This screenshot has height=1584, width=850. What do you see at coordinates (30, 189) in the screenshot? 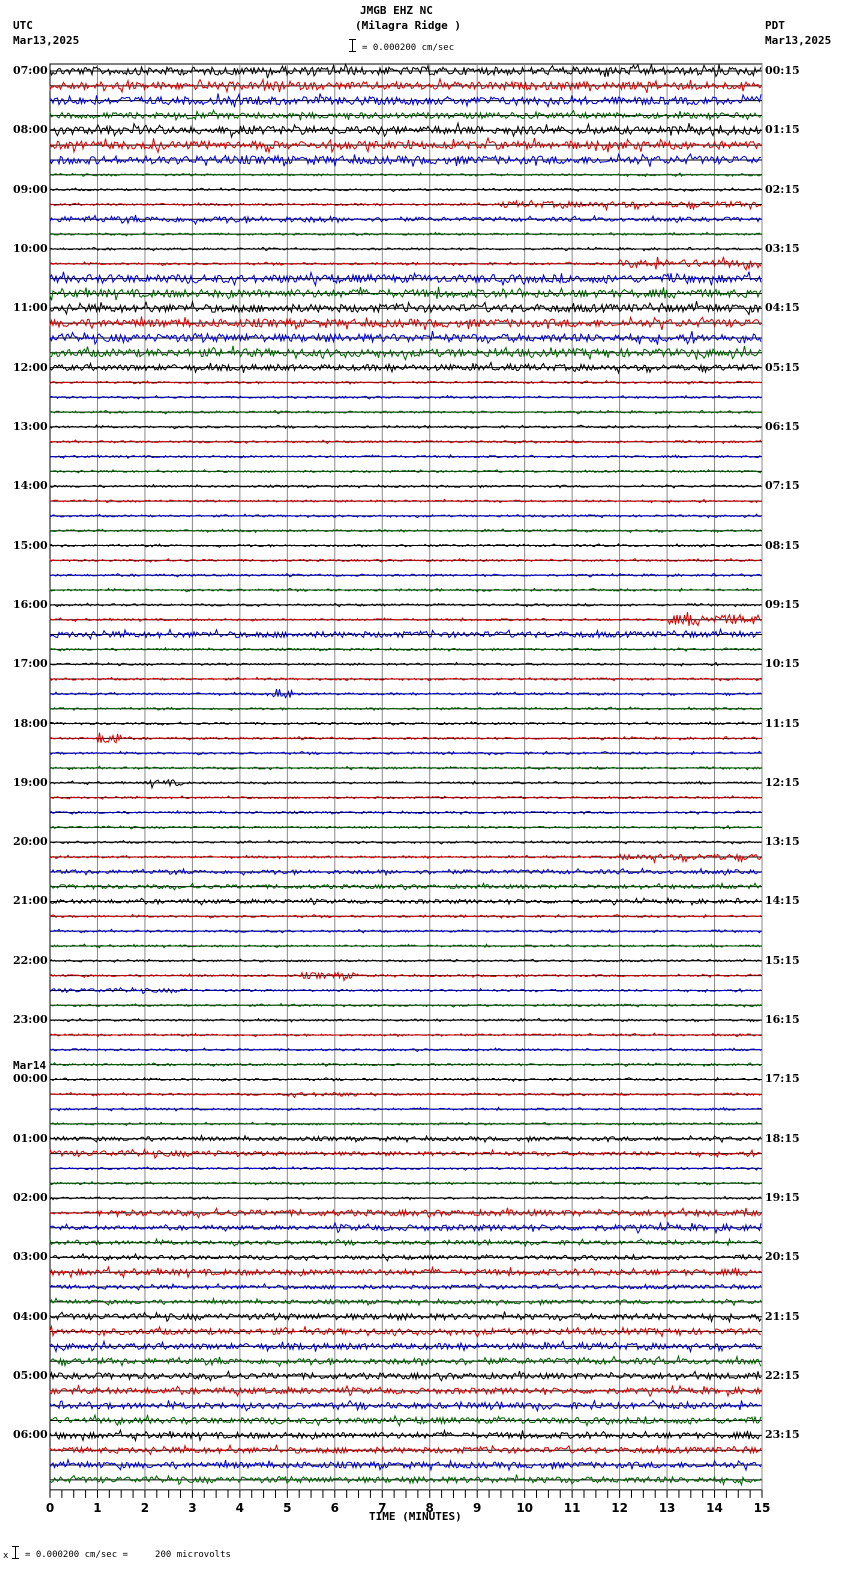
I see `utc-time-label: 09:00` at bounding box center [30, 189].